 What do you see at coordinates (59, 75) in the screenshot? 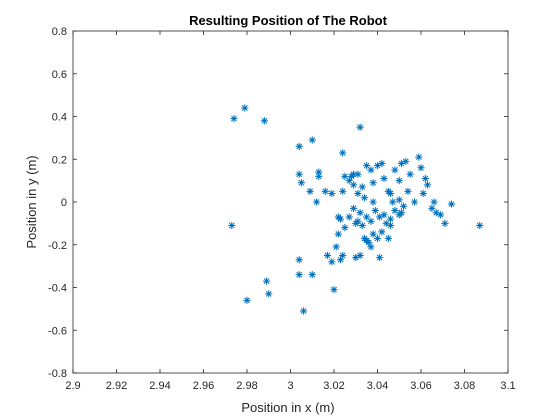
I see `y-tick-label: 0.6` at bounding box center [59, 75].